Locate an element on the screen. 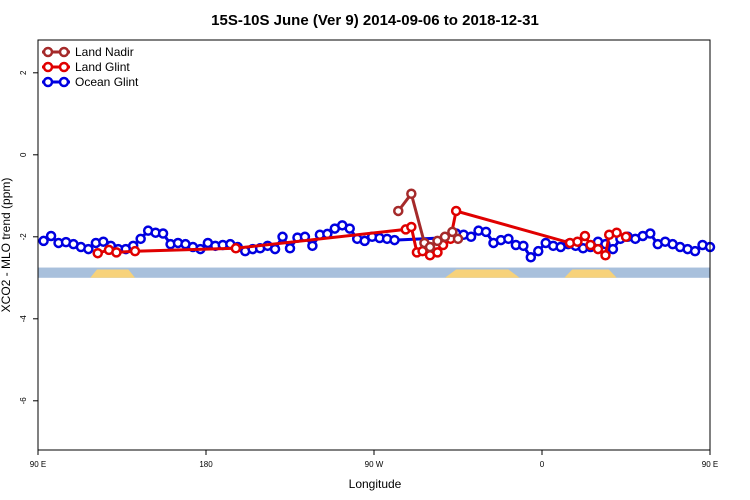 The height and width of the screenshot is (500, 750). legend-marker-land-glint is located at coordinates (48, 67).